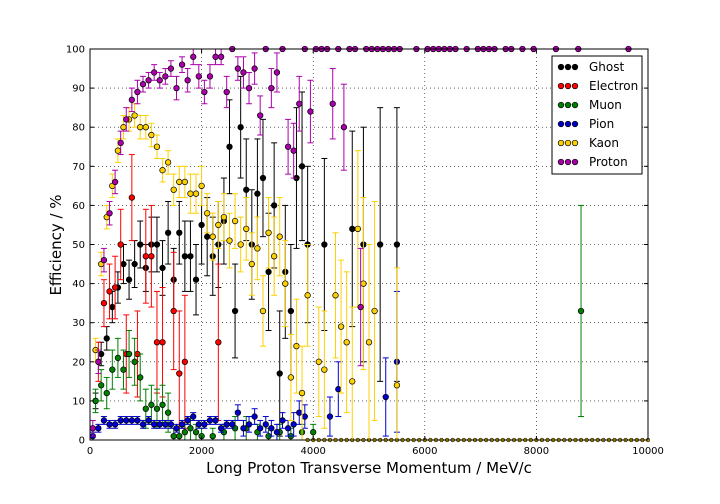 The height and width of the screenshot is (504, 720). What do you see at coordinates (158, 295) in the screenshot?
I see `series-electron` at bounding box center [158, 295].